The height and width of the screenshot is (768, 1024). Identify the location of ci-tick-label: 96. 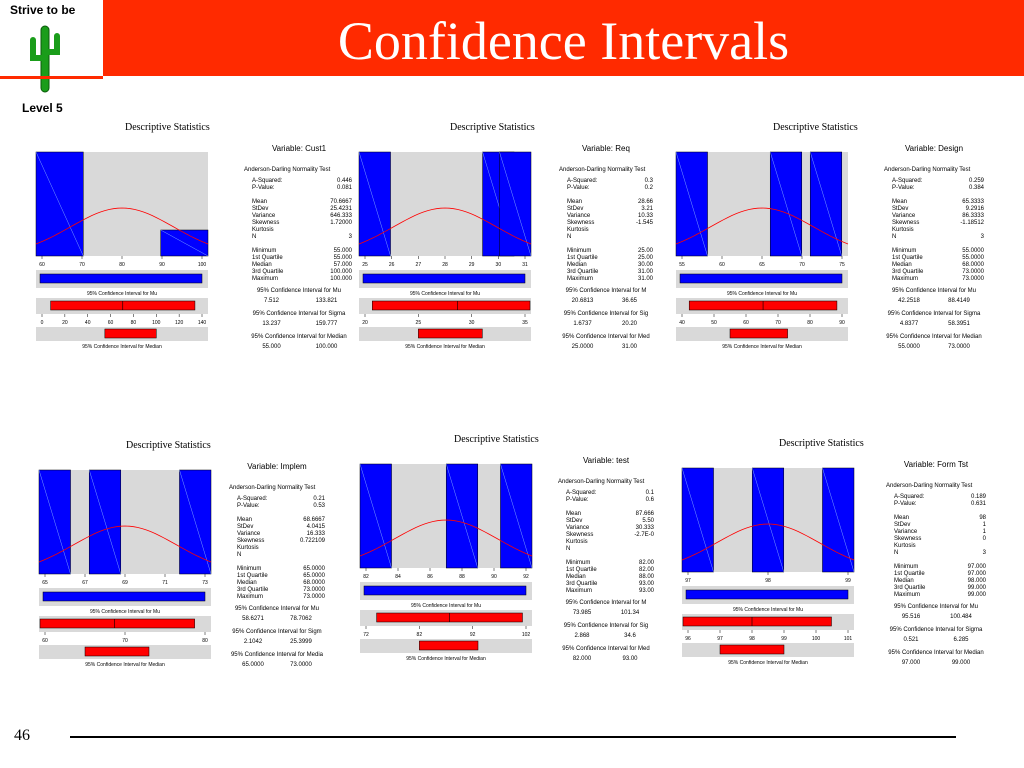
(688, 639).